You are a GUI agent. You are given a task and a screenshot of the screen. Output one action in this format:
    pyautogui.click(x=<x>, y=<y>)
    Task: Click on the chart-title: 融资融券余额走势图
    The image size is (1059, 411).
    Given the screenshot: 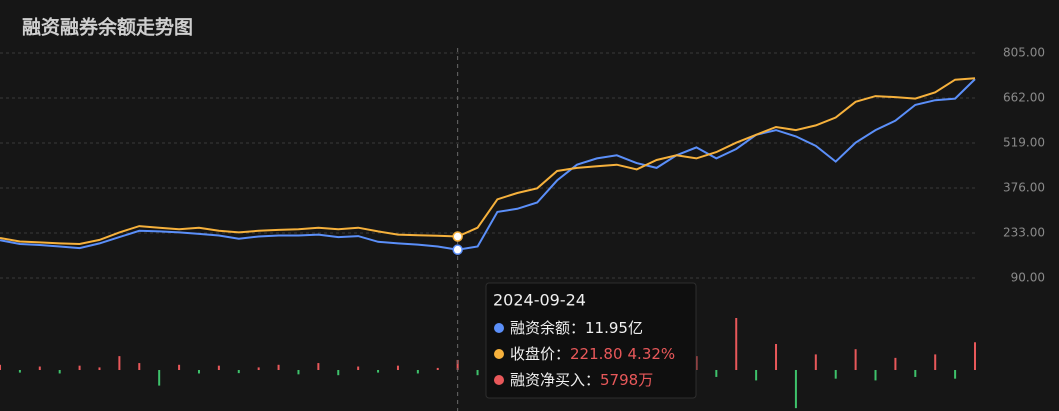 What is the action you would take?
    pyautogui.click(x=107, y=27)
    